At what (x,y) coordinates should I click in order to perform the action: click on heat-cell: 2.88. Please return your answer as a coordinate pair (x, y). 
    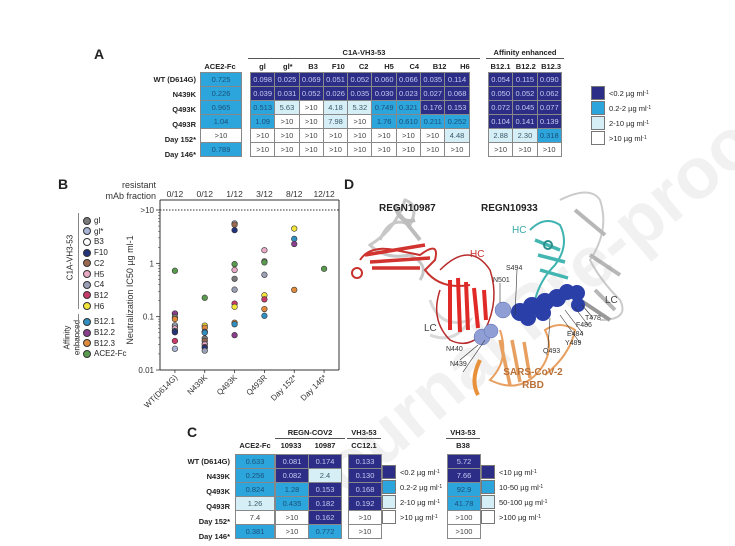
    Looking at the image, I should click on (500, 135).